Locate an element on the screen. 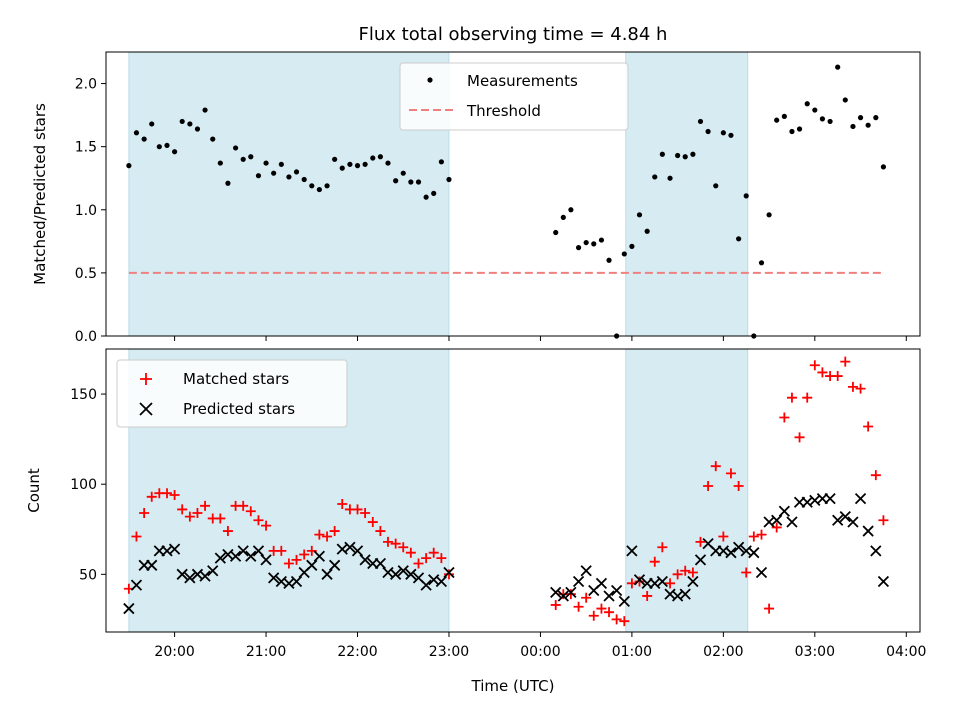  y-tick-label: 150 is located at coordinates (83, 395).